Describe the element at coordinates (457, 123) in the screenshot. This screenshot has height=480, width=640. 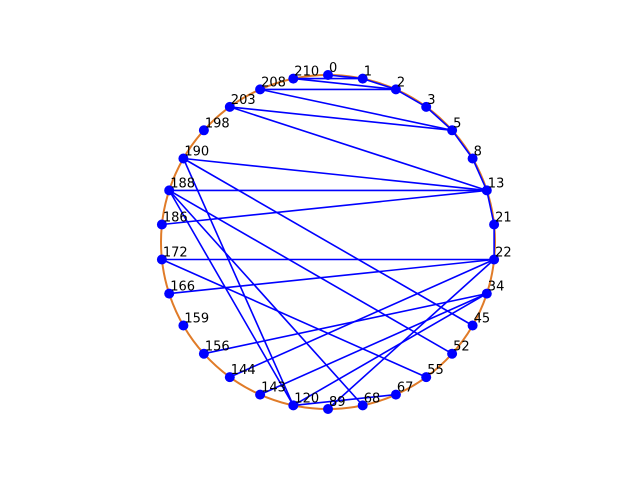
I see `node-label-5: 5` at that location.